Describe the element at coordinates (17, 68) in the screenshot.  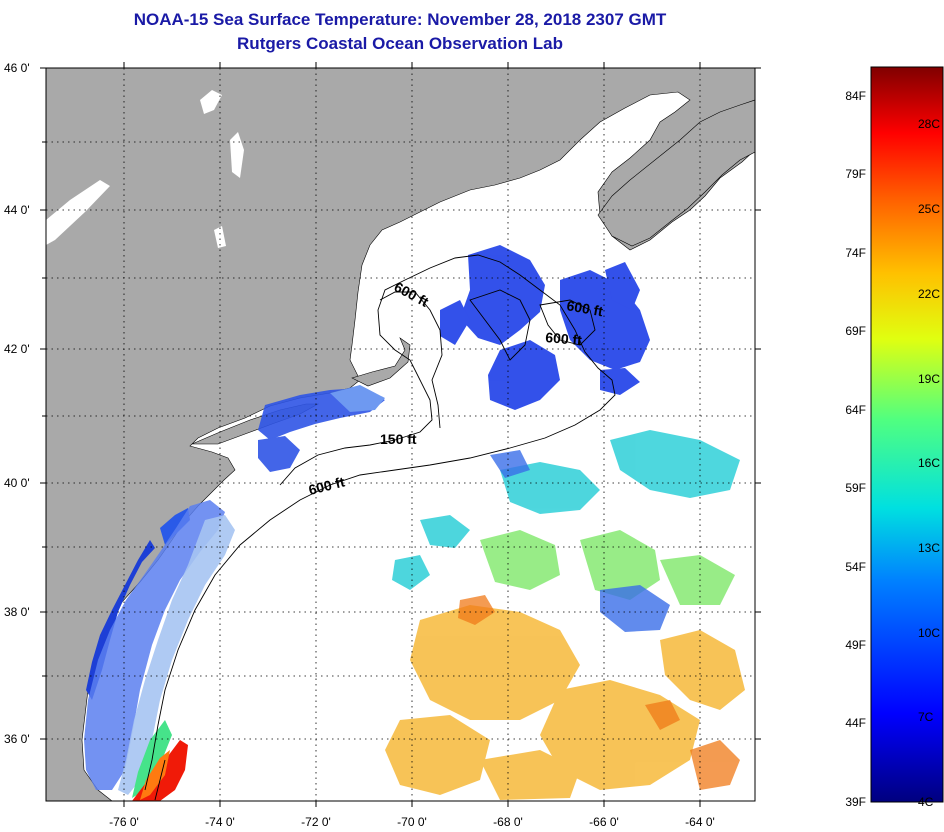
I see `lat-label: 46 0'` at that location.